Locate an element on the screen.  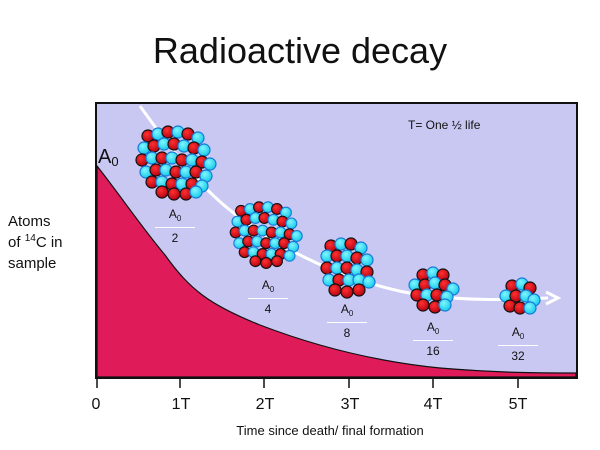
fraction-label: A0 2 is located at coordinates (175, 226).